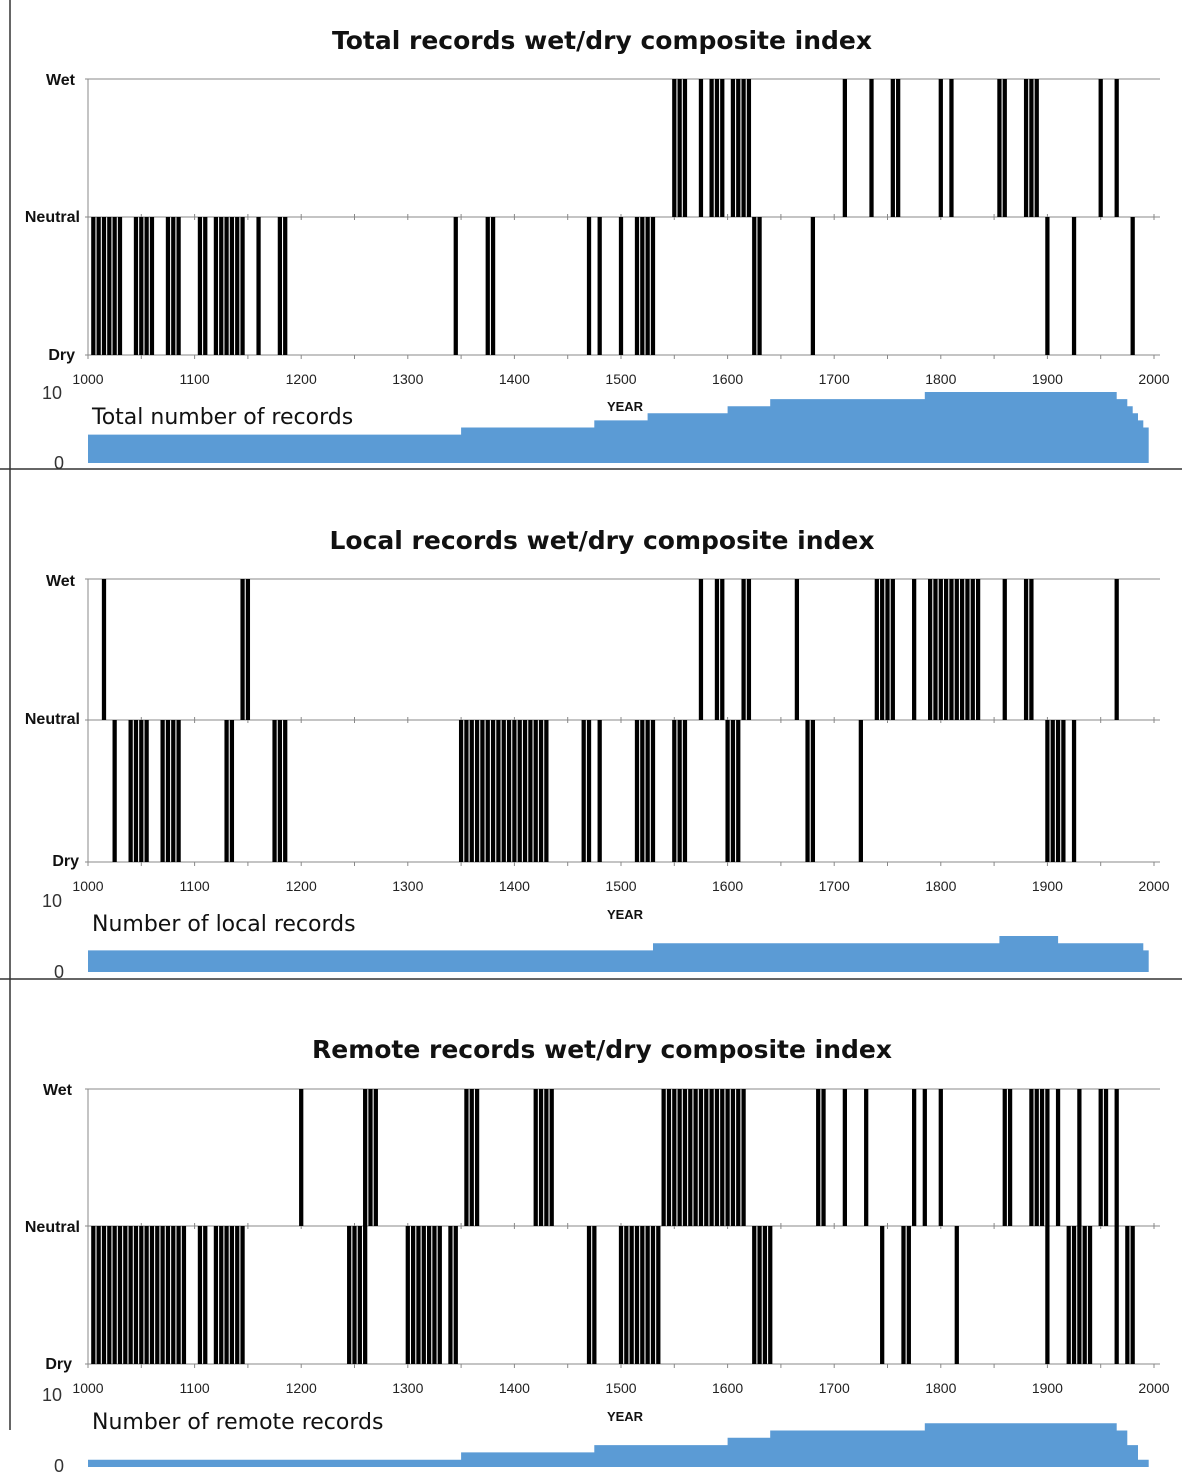  I want to click on count-y-tick-10: 10, so click(52, 393).